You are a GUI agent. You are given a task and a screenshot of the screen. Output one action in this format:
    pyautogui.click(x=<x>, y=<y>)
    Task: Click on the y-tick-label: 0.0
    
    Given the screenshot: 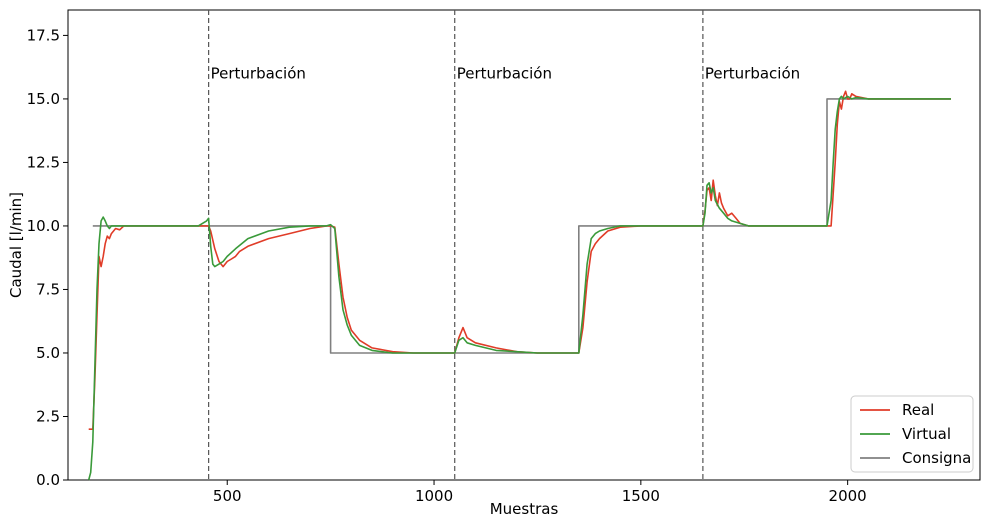 What is the action you would take?
    pyautogui.click(x=48, y=480)
    